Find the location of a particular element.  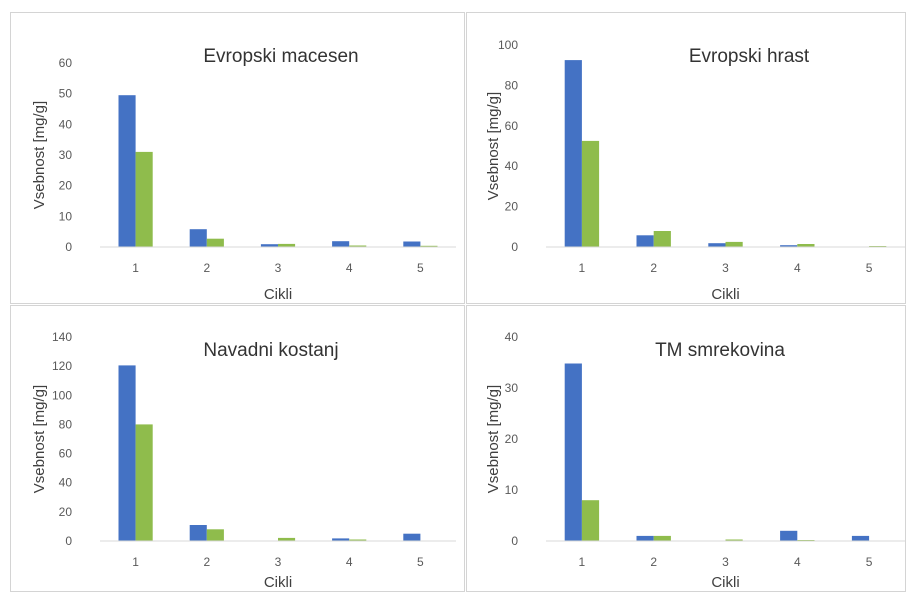

y-tick-label: 120 is located at coordinates (62, 366).